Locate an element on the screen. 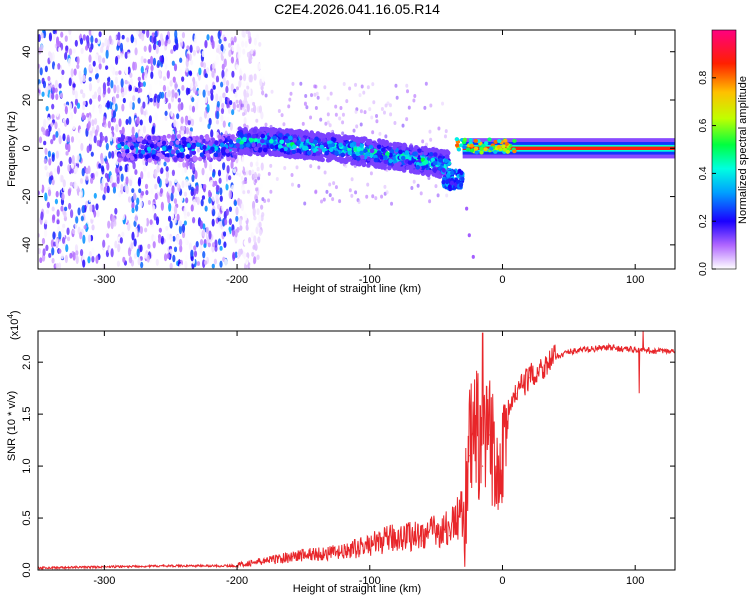 This screenshot has width=750, height=600. spectrogram-x-tick-label: 0 is located at coordinates (502, 280).